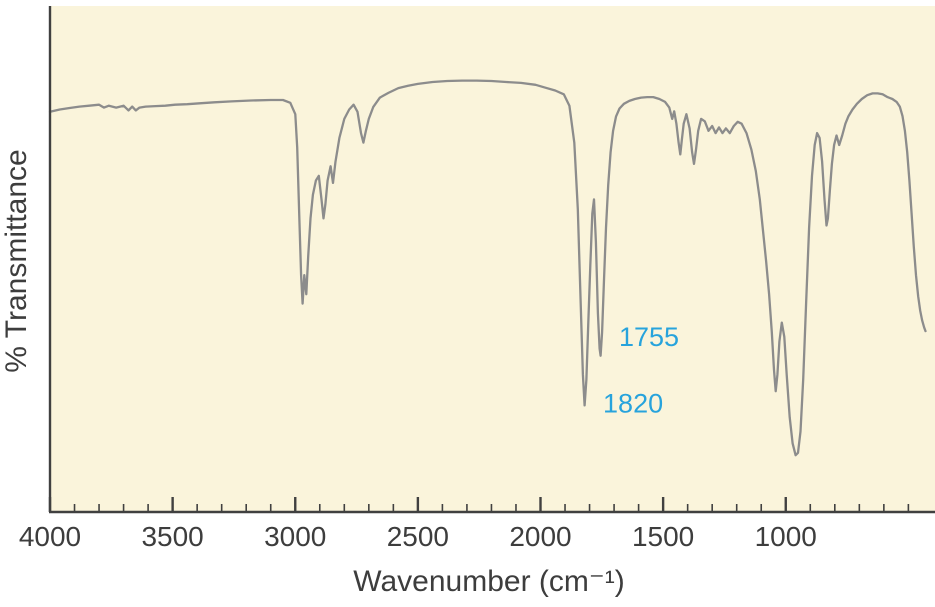 The width and height of the screenshot is (935, 607). I want to click on x-axis-tick-label: 3000, so click(295, 536).